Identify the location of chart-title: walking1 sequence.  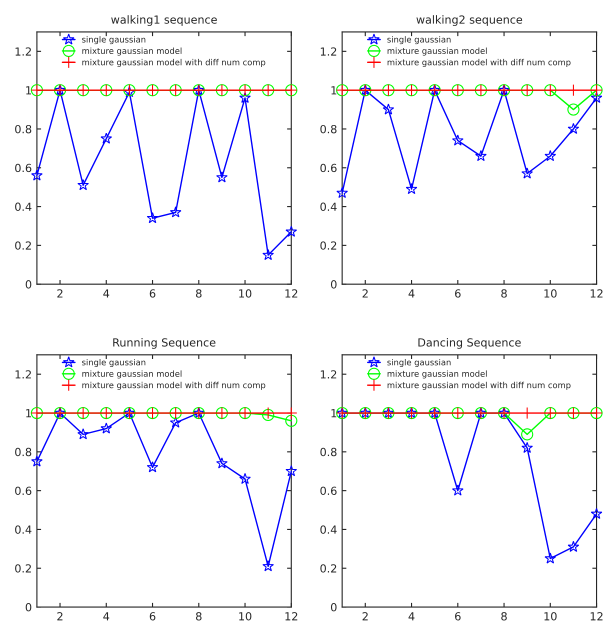
(164, 20).